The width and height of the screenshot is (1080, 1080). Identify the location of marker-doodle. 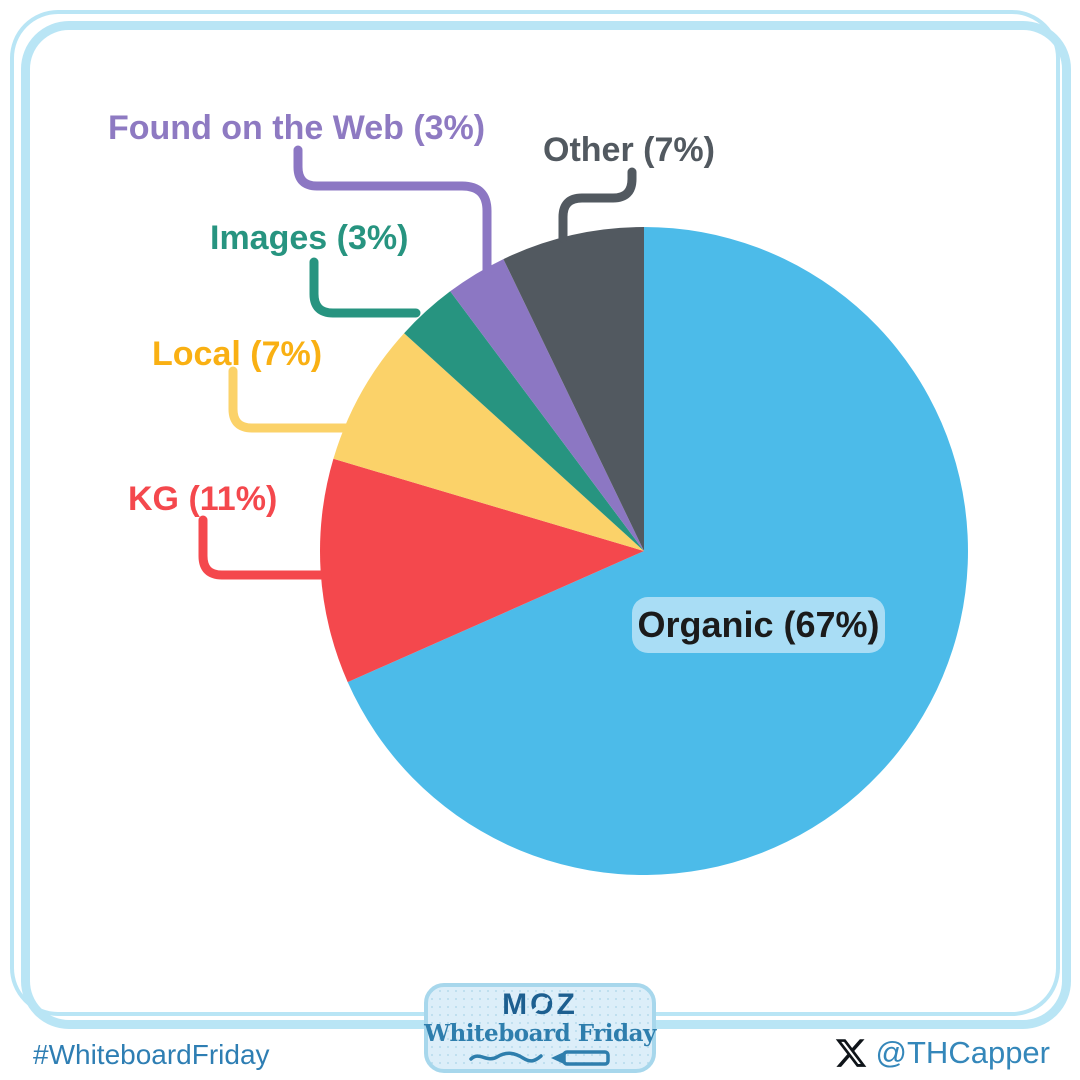
(540, 1057).